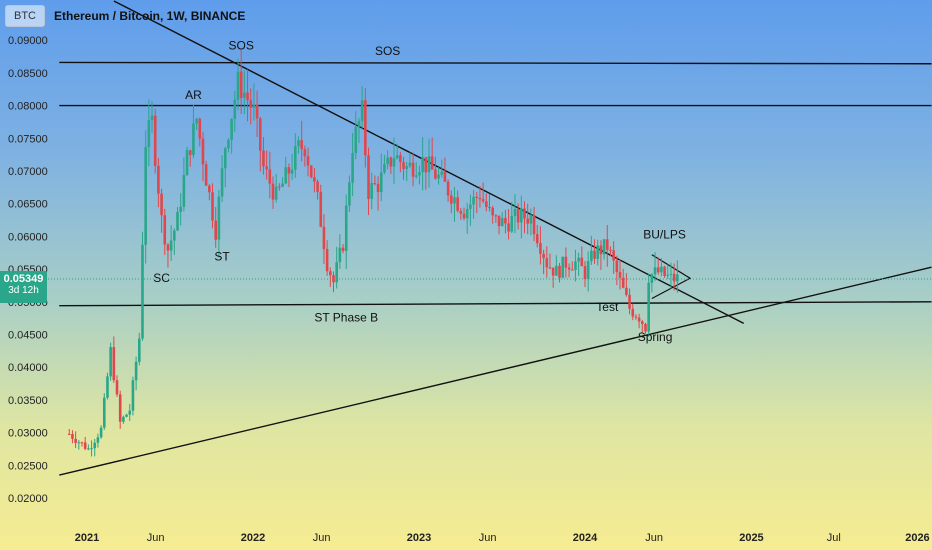 Image resolution: width=932 pixels, height=550 pixels. Describe the element at coordinates (387, 51) in the screenshot. I see `annotation-label: SOS` at that location.